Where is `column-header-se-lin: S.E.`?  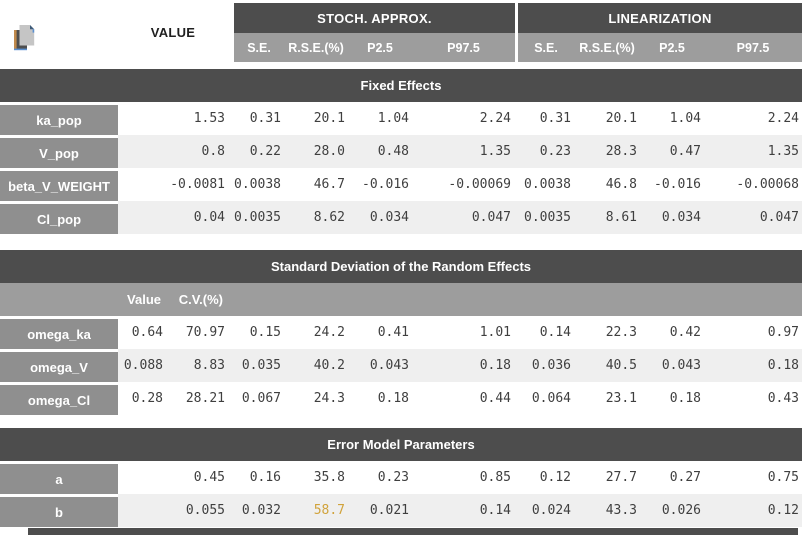
column-header-se-lin: S.E. is located at coordinates (546, 47).